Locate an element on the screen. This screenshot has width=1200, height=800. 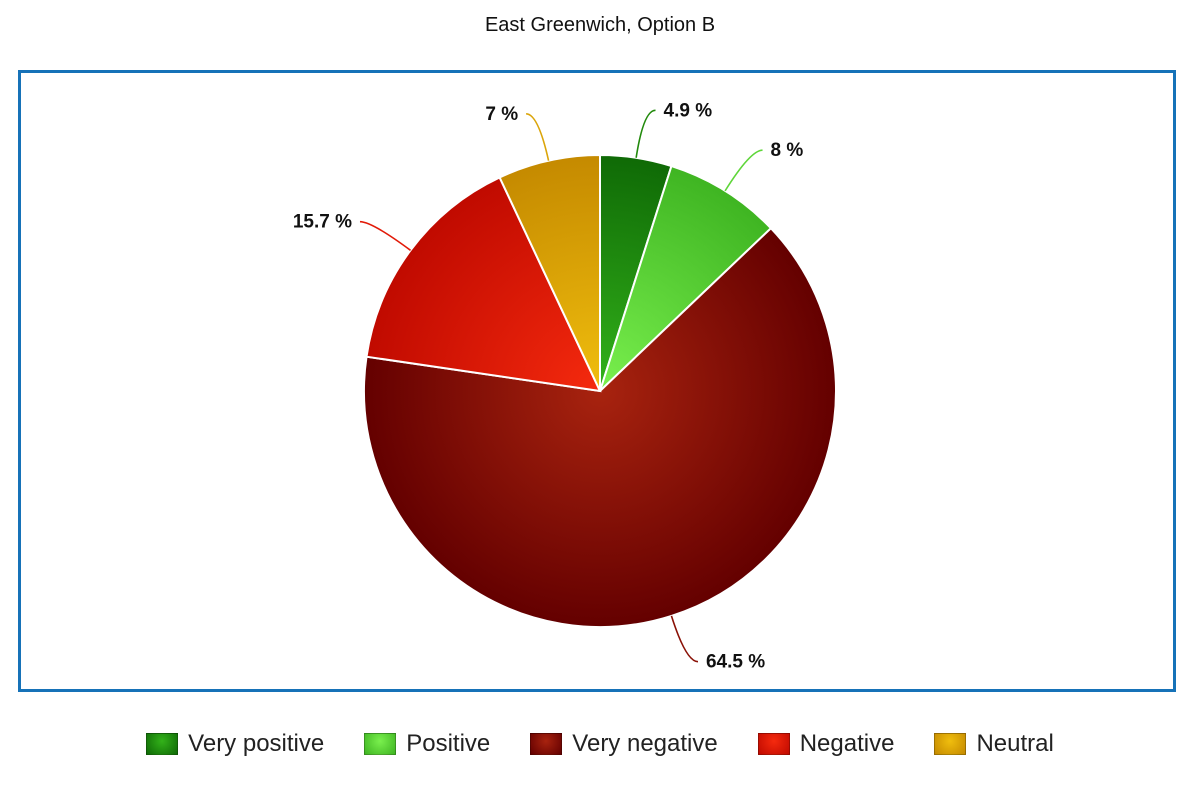
legend-item-very-negative: Very negative is located at coordinates (624, 744).